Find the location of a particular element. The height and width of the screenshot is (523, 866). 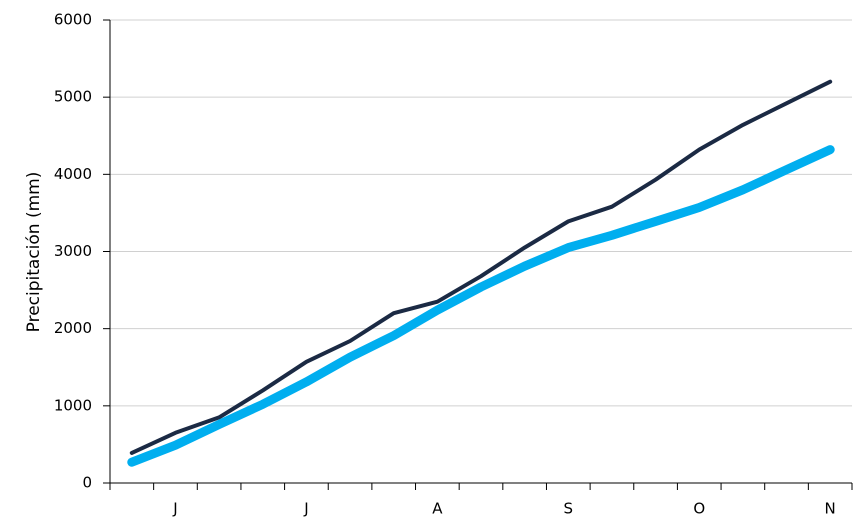

y-tick-label: 4000 is located at coordinates (73, 174).